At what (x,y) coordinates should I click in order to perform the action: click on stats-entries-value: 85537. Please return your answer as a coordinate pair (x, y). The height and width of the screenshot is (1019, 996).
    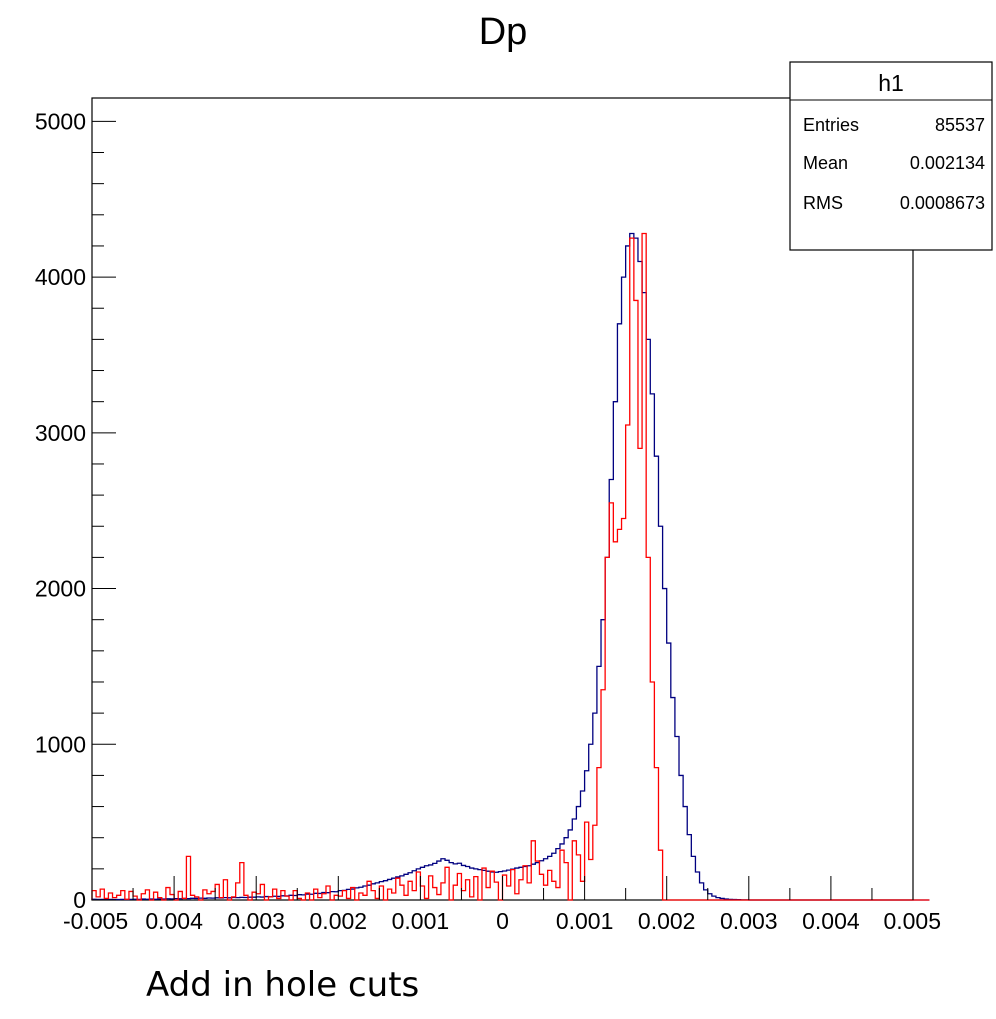
    Looking at the image, I should click on (960, 125).